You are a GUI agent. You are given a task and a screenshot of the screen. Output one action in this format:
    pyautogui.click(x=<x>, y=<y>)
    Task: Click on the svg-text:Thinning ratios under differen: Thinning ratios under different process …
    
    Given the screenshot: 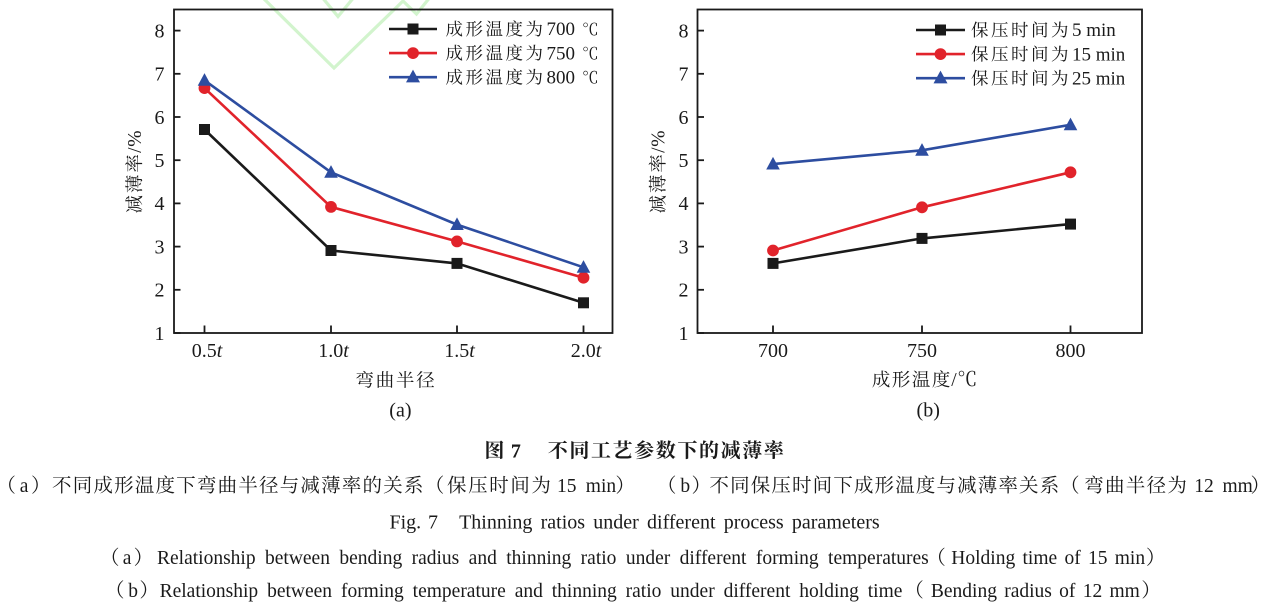 What is the action you would take?
    pyautogui.click(x=669, y=522)
    